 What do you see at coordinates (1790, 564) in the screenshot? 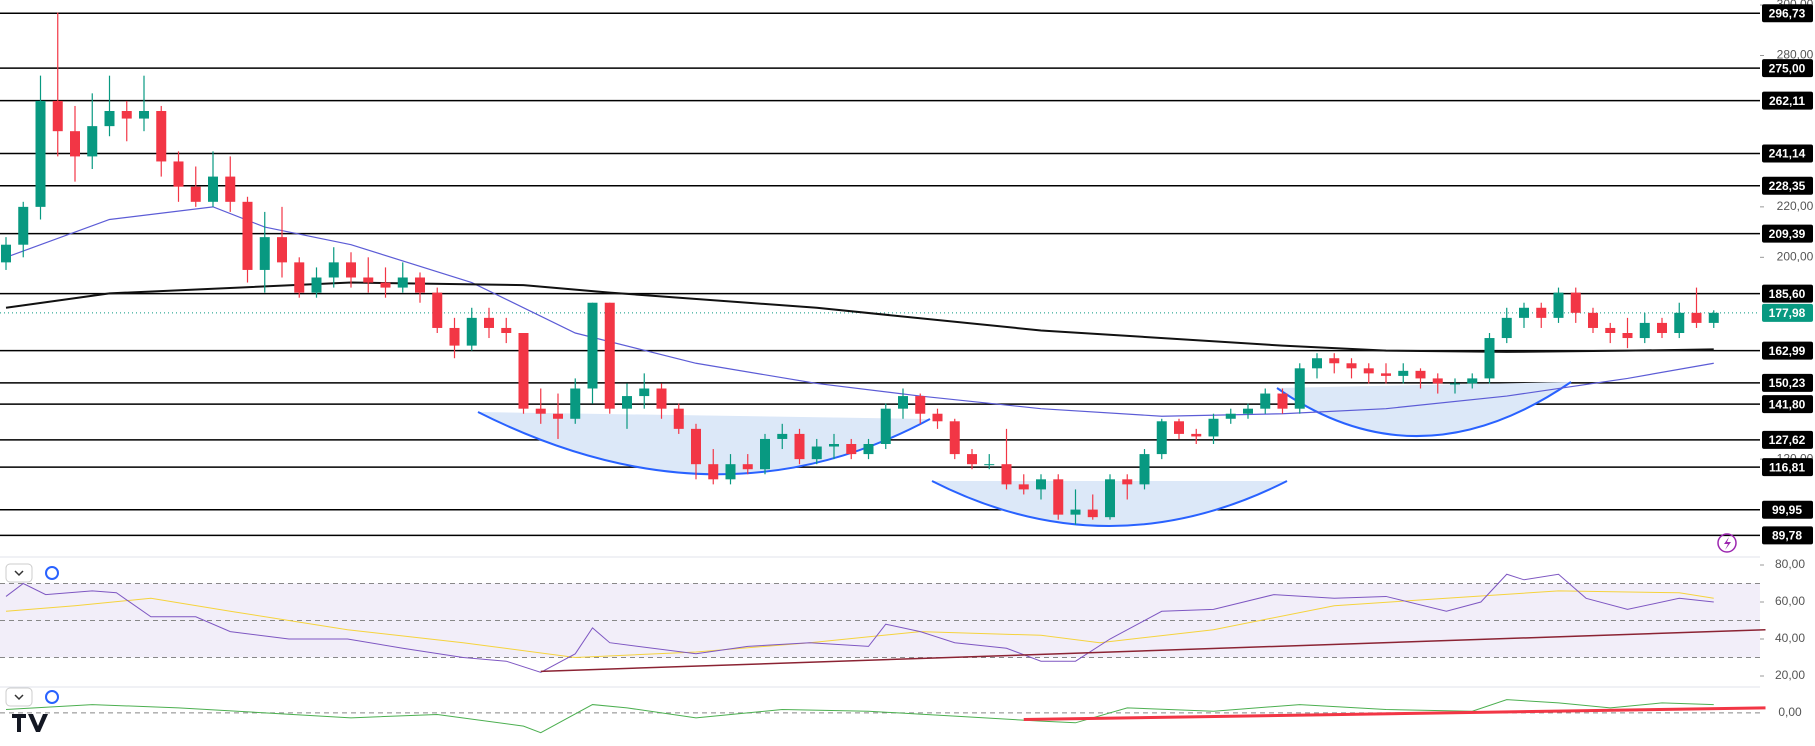
I see `y-tick-label: 80,00` at bounding box center [1790, 564].